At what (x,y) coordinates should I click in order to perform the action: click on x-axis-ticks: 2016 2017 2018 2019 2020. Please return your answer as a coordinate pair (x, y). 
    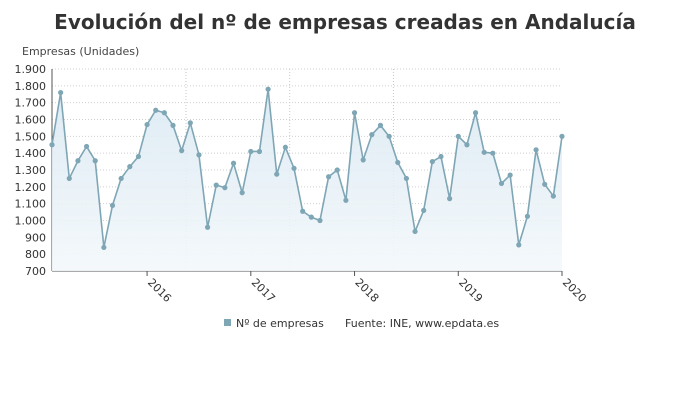
    Looking at the image, I should click on (367, 288).